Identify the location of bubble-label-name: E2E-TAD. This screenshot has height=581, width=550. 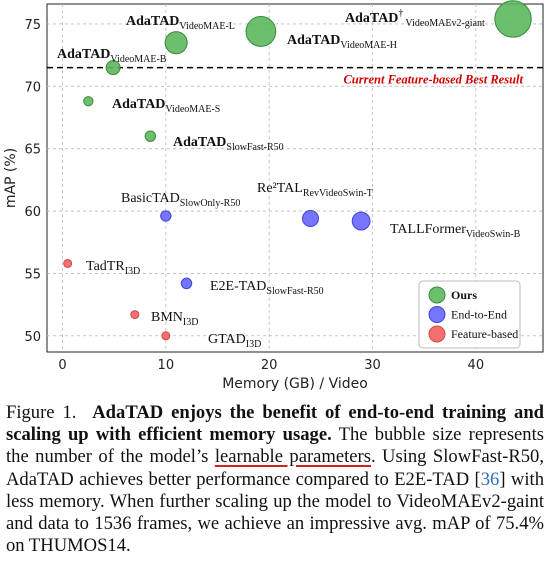
(238, 286).